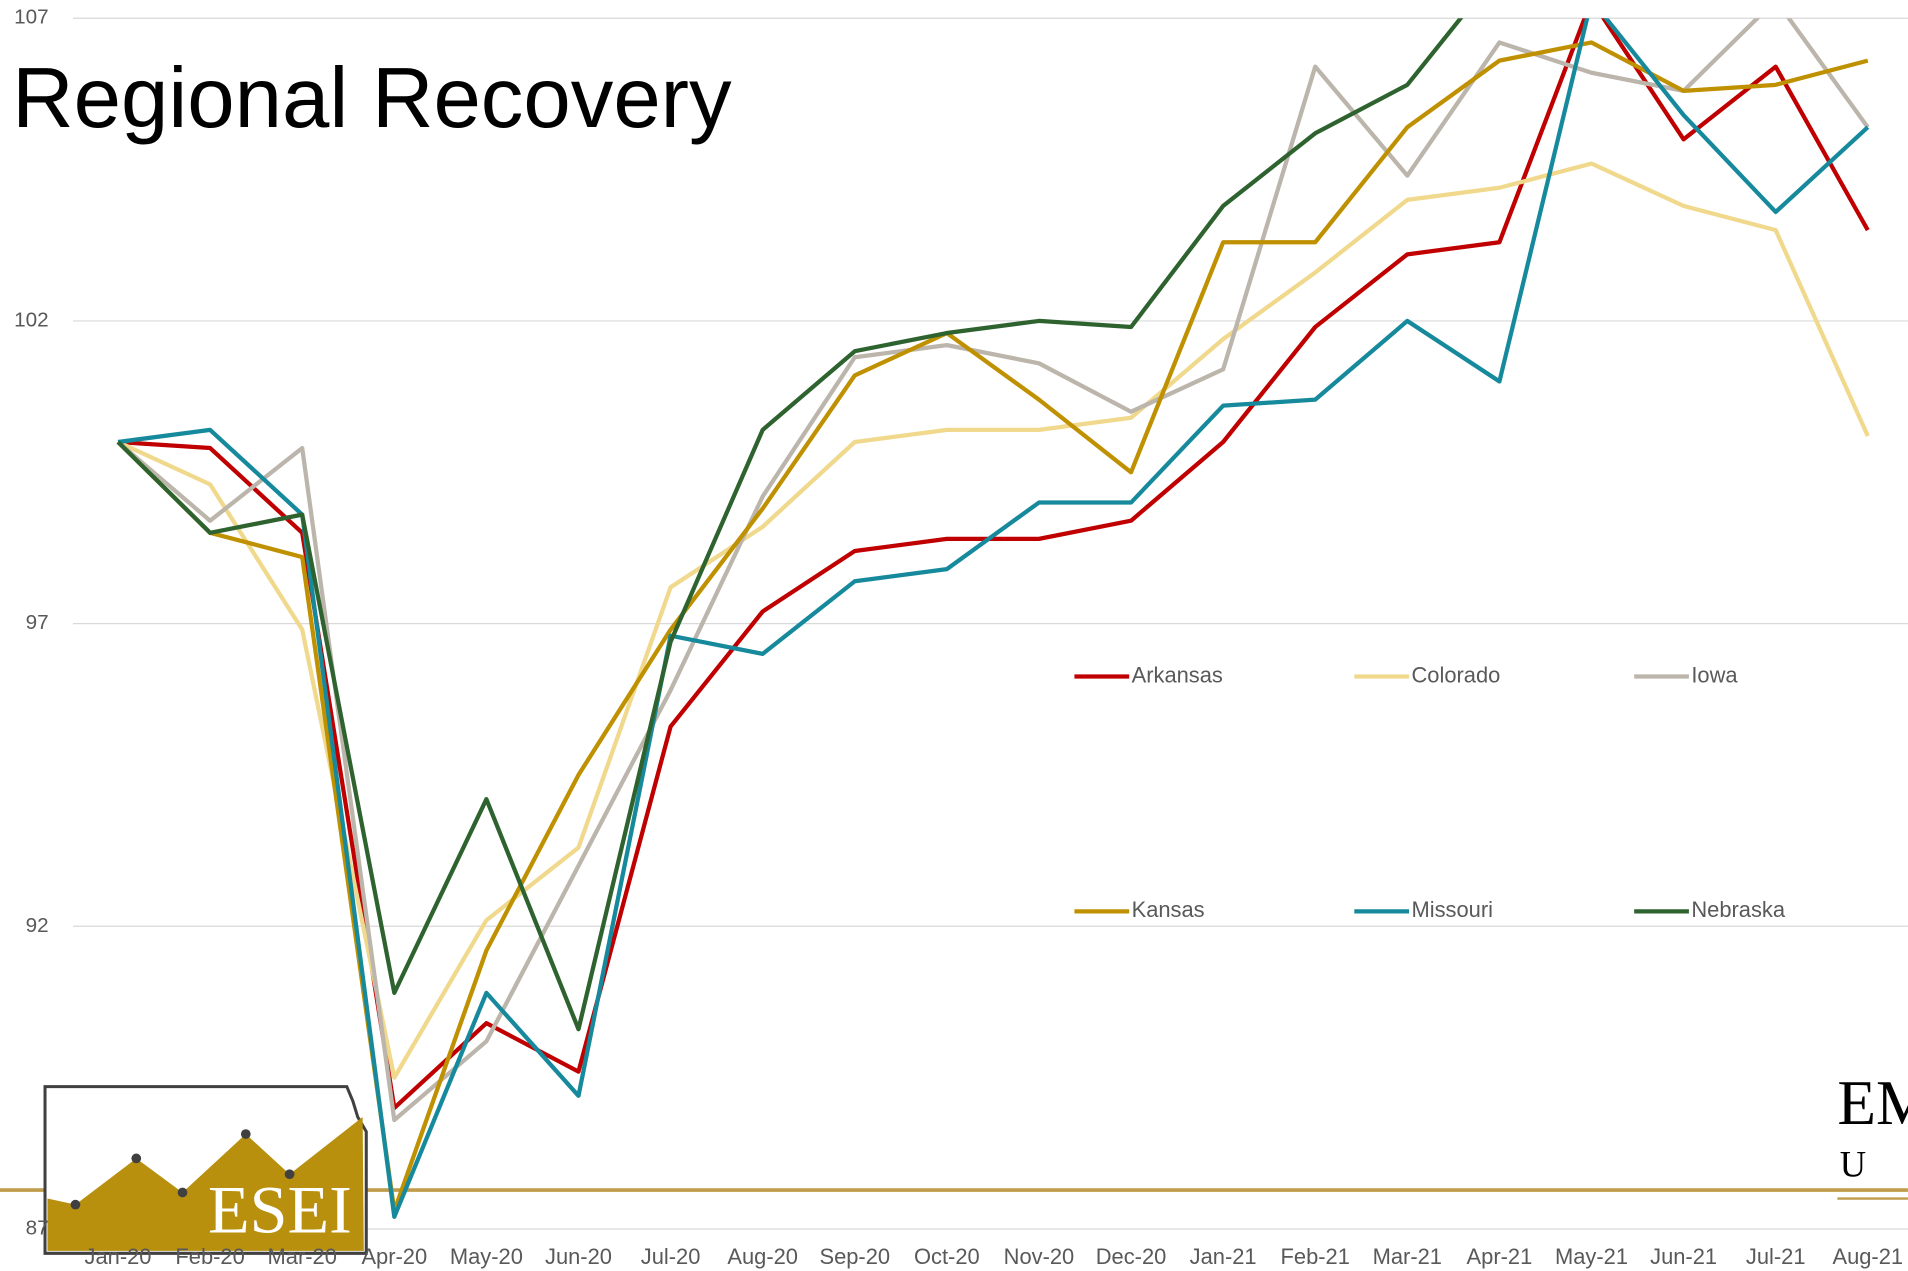  What do you see at coordinates (1683, 1256) in the screenshot?
I see `x-tick-label: Jun-21` at bounding box center [1683, 1256].